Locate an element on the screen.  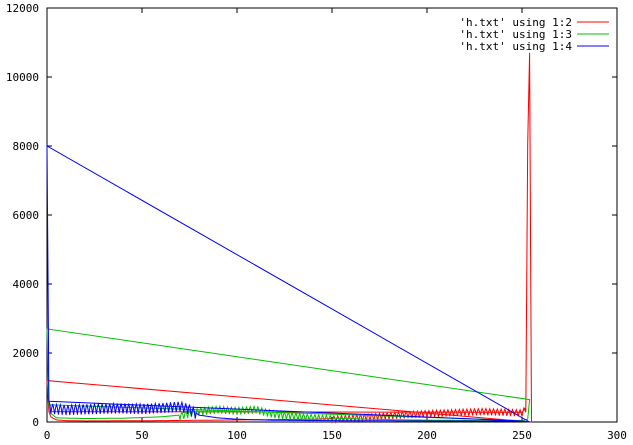
x-tick-label: 200 is located at coordinates (427, 435).